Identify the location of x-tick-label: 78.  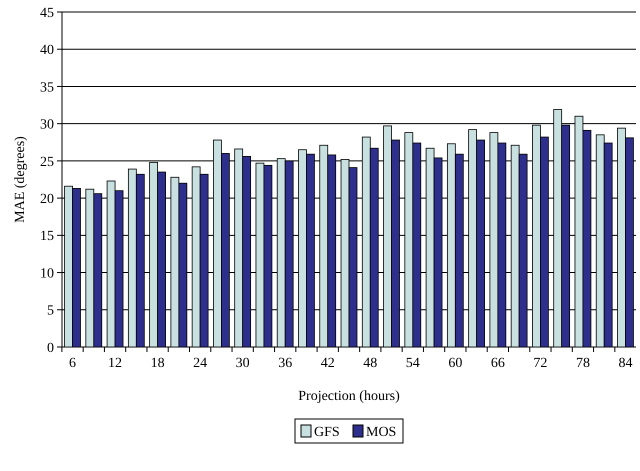
(583, 363).